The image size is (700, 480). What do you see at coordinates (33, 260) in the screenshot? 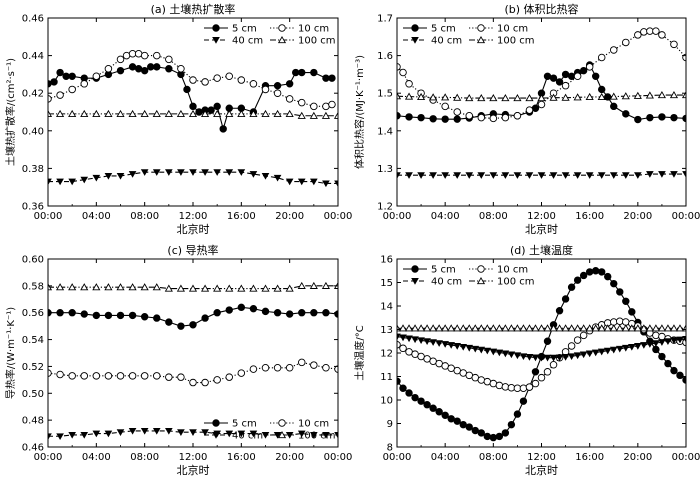
I see `y-tick-label: 0.60` at bounding box center [33, 260].